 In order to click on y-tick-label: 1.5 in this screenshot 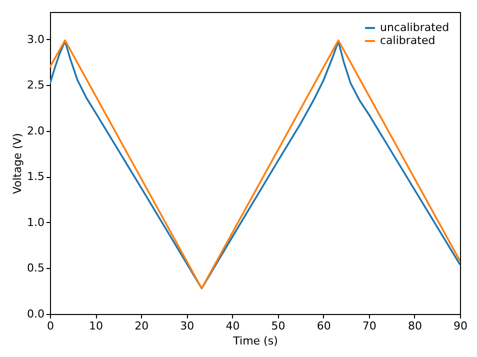, I will do `click(35, 177)`.